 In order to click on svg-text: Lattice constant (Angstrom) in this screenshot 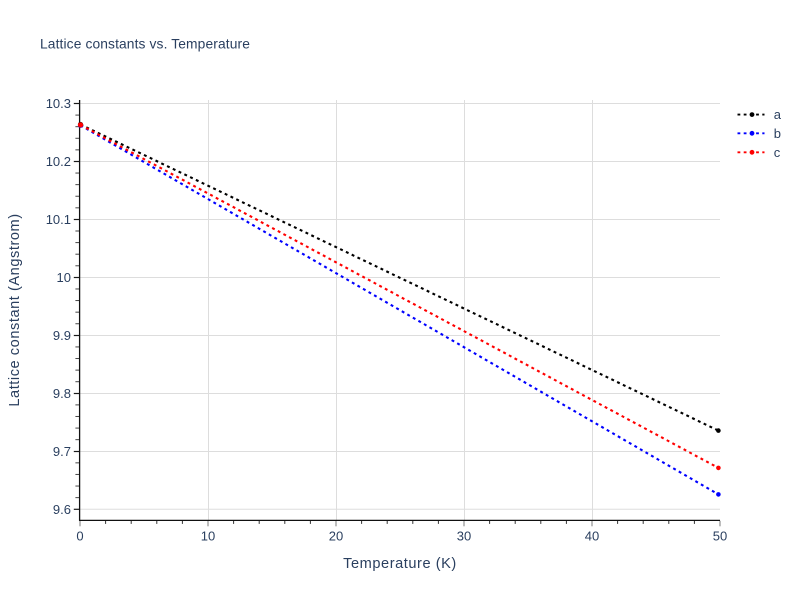, I will do `click(15, 309)`.